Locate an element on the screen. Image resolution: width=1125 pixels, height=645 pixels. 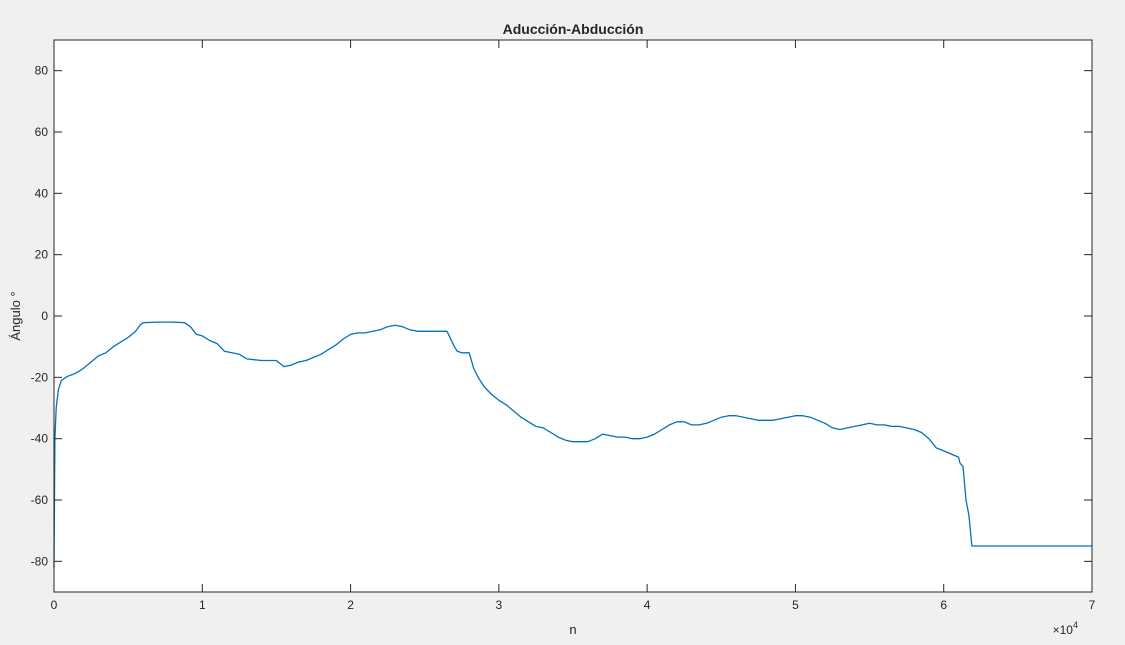
y-tick-label-8: 80 is located at coordinates (42, 71).